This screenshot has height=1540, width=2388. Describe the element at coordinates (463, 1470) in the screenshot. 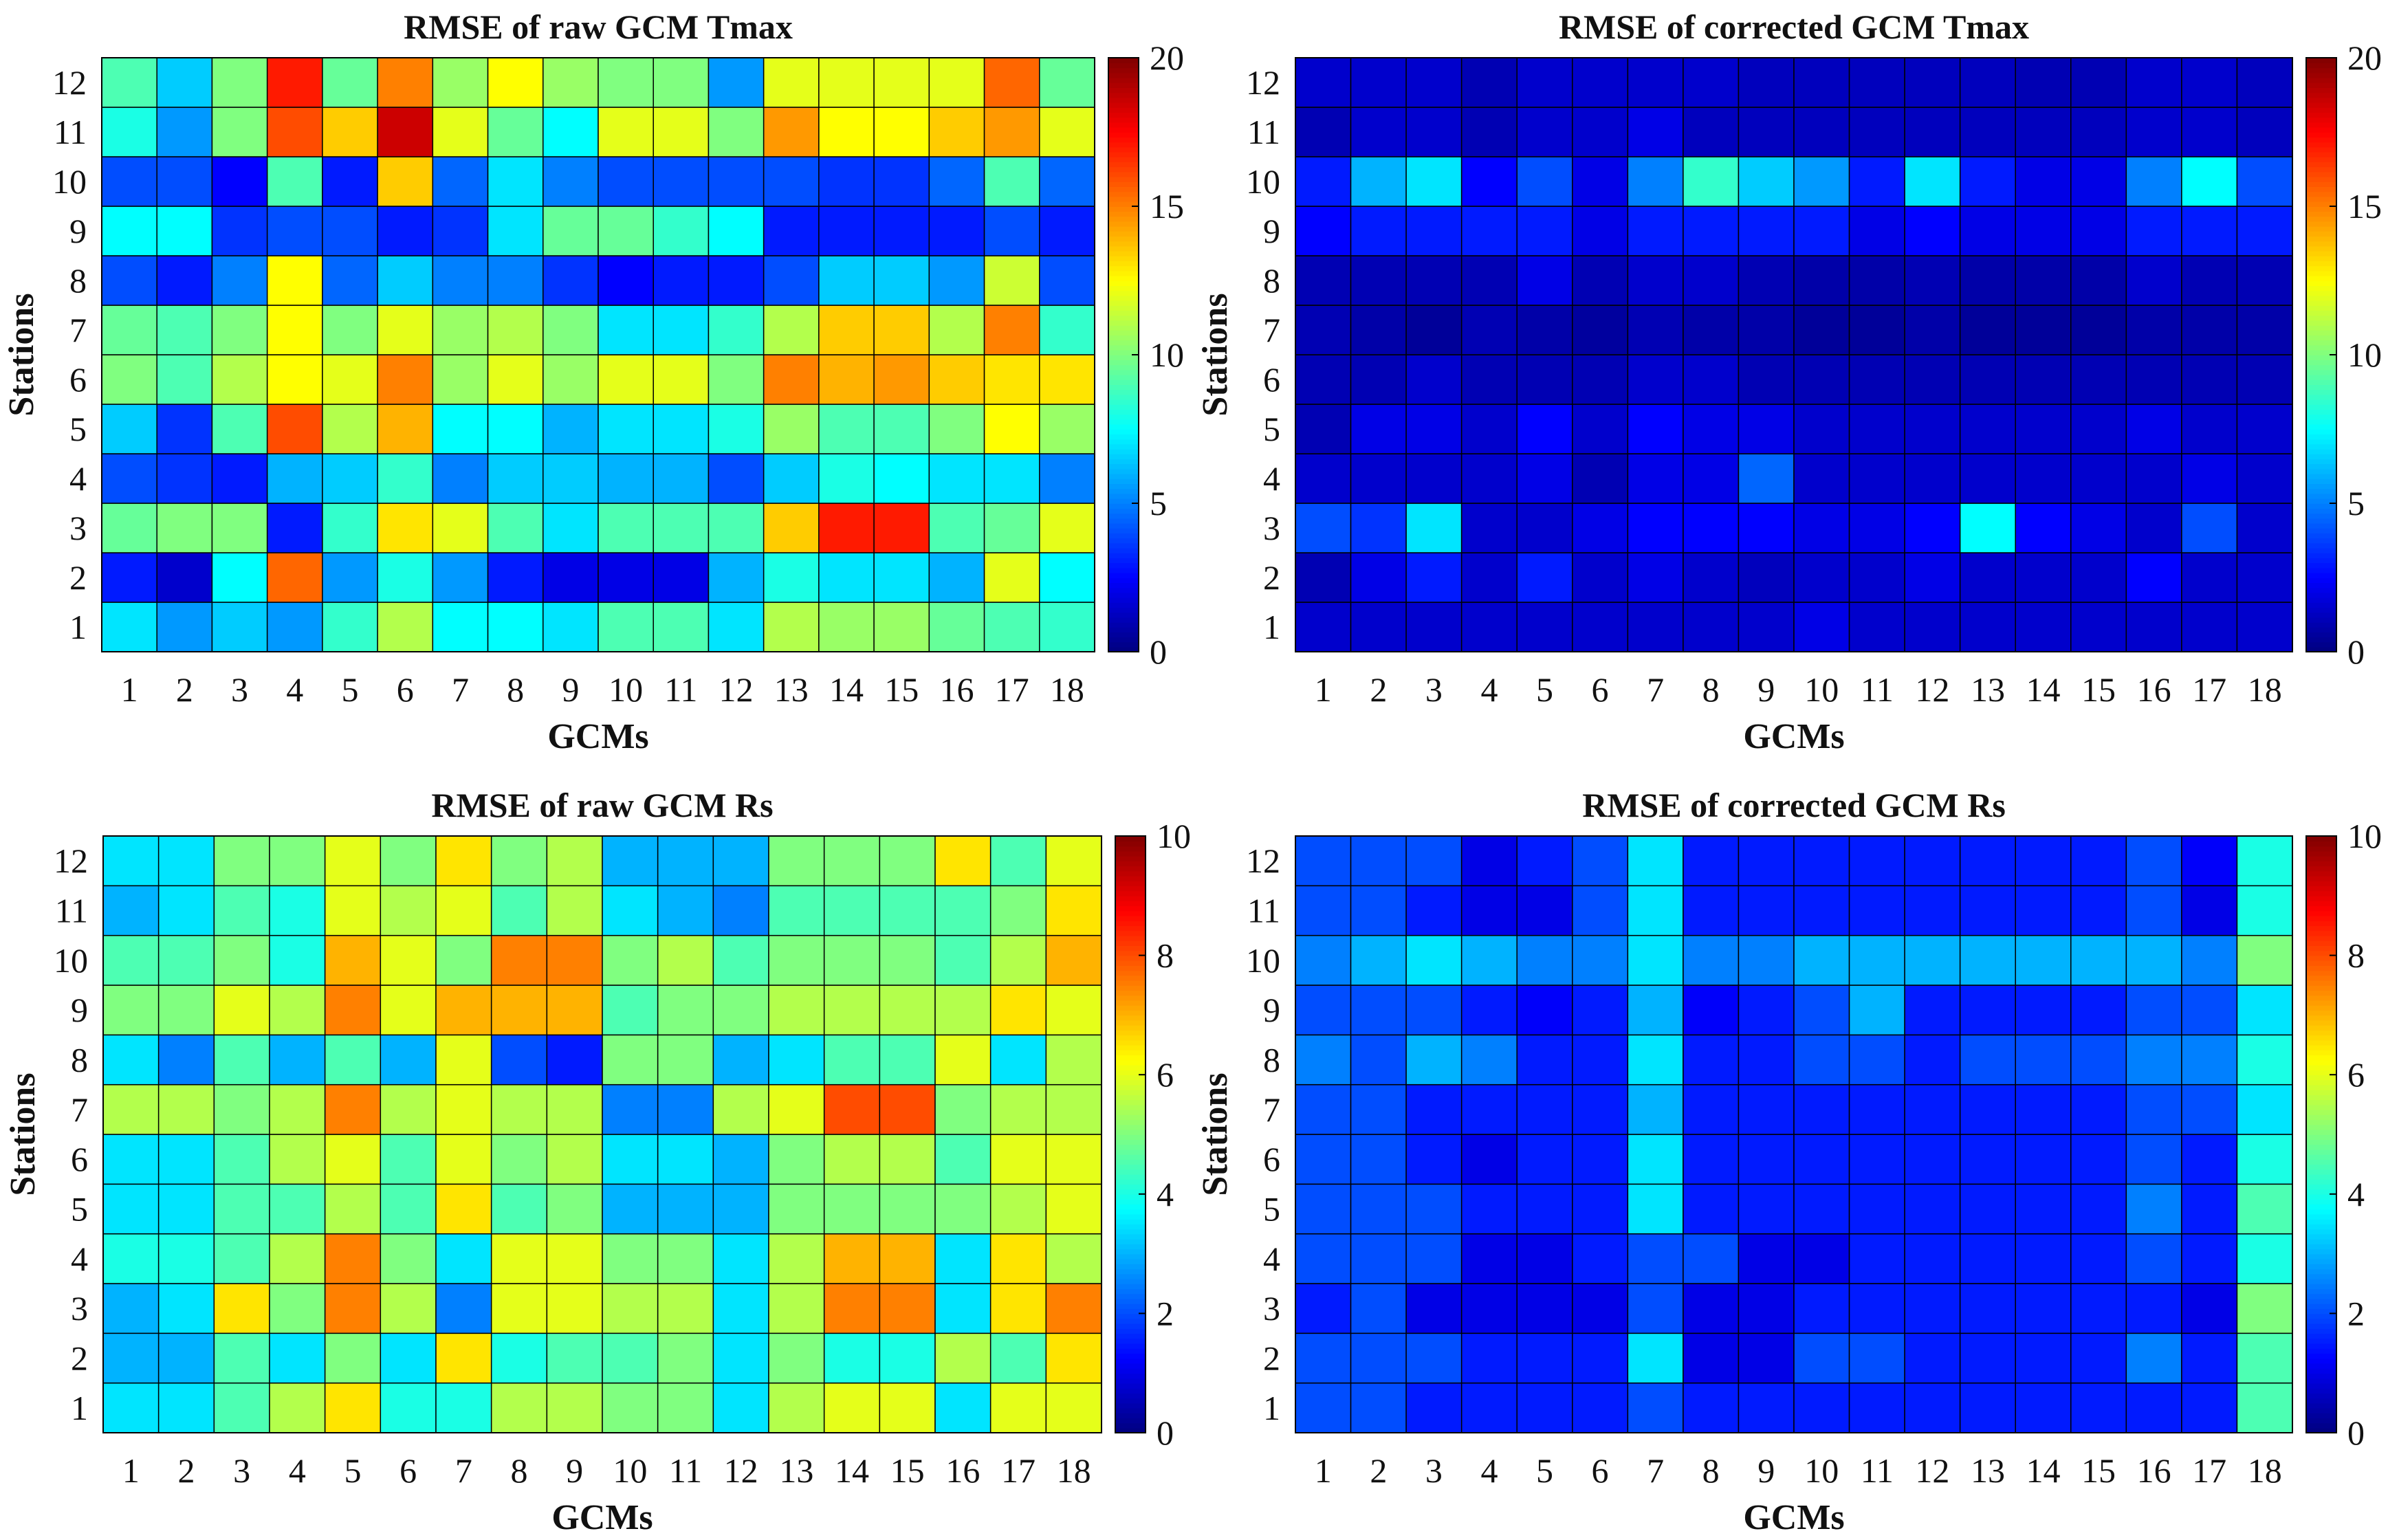

I see `x-tick-label: 7` at that location.